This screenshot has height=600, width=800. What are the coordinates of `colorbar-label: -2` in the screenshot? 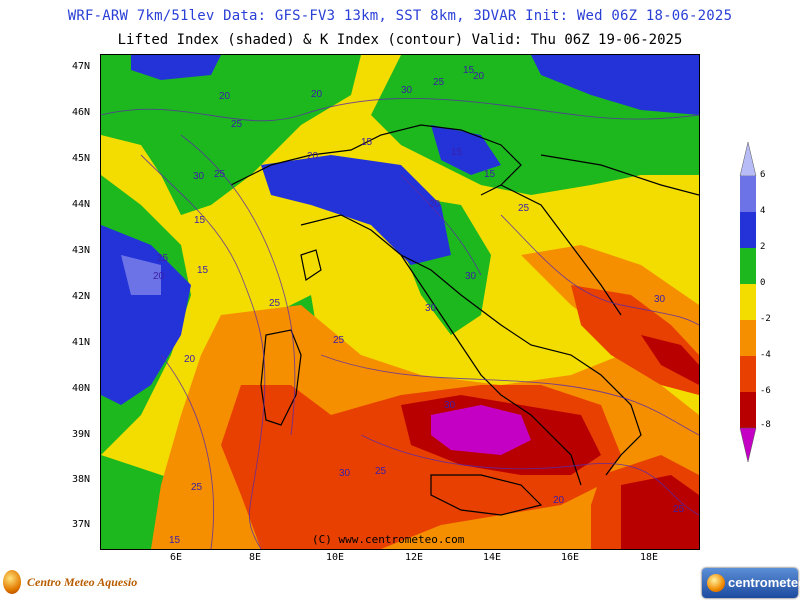 It's located at (765, 319).